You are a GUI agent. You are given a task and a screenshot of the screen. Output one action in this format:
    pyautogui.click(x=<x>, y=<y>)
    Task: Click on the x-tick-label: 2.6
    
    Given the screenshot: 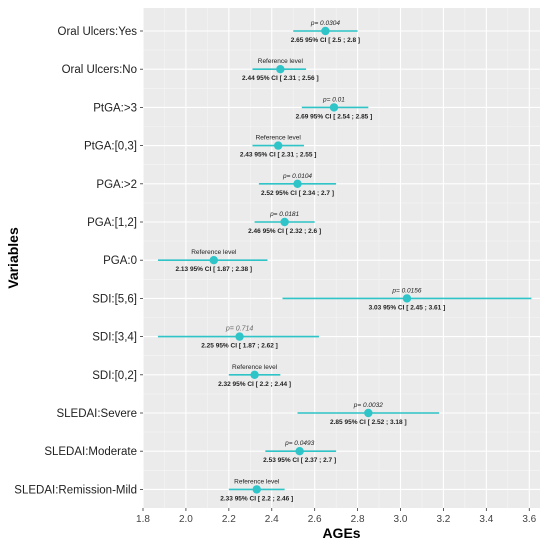 What is the action you would take?
    pyautogui.click(x=315, y=519)
    